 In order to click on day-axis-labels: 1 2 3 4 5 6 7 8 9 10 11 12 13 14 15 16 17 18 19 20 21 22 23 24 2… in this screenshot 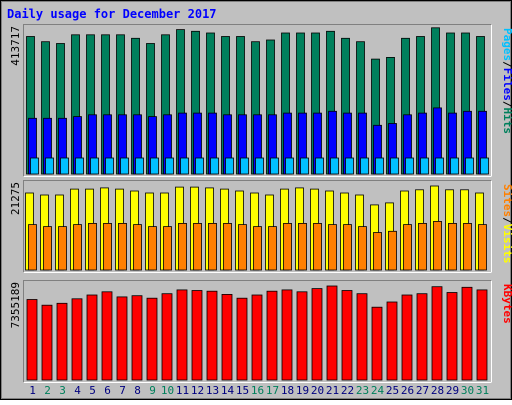, I will do `click(259, 390)`.